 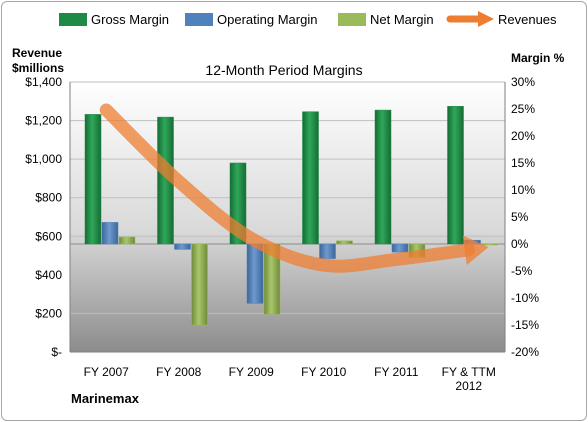 What do you see at coordinates (525, 298) in the screenshot?
I see `right-tick-label: -10%` at bounding box center [525, 298].